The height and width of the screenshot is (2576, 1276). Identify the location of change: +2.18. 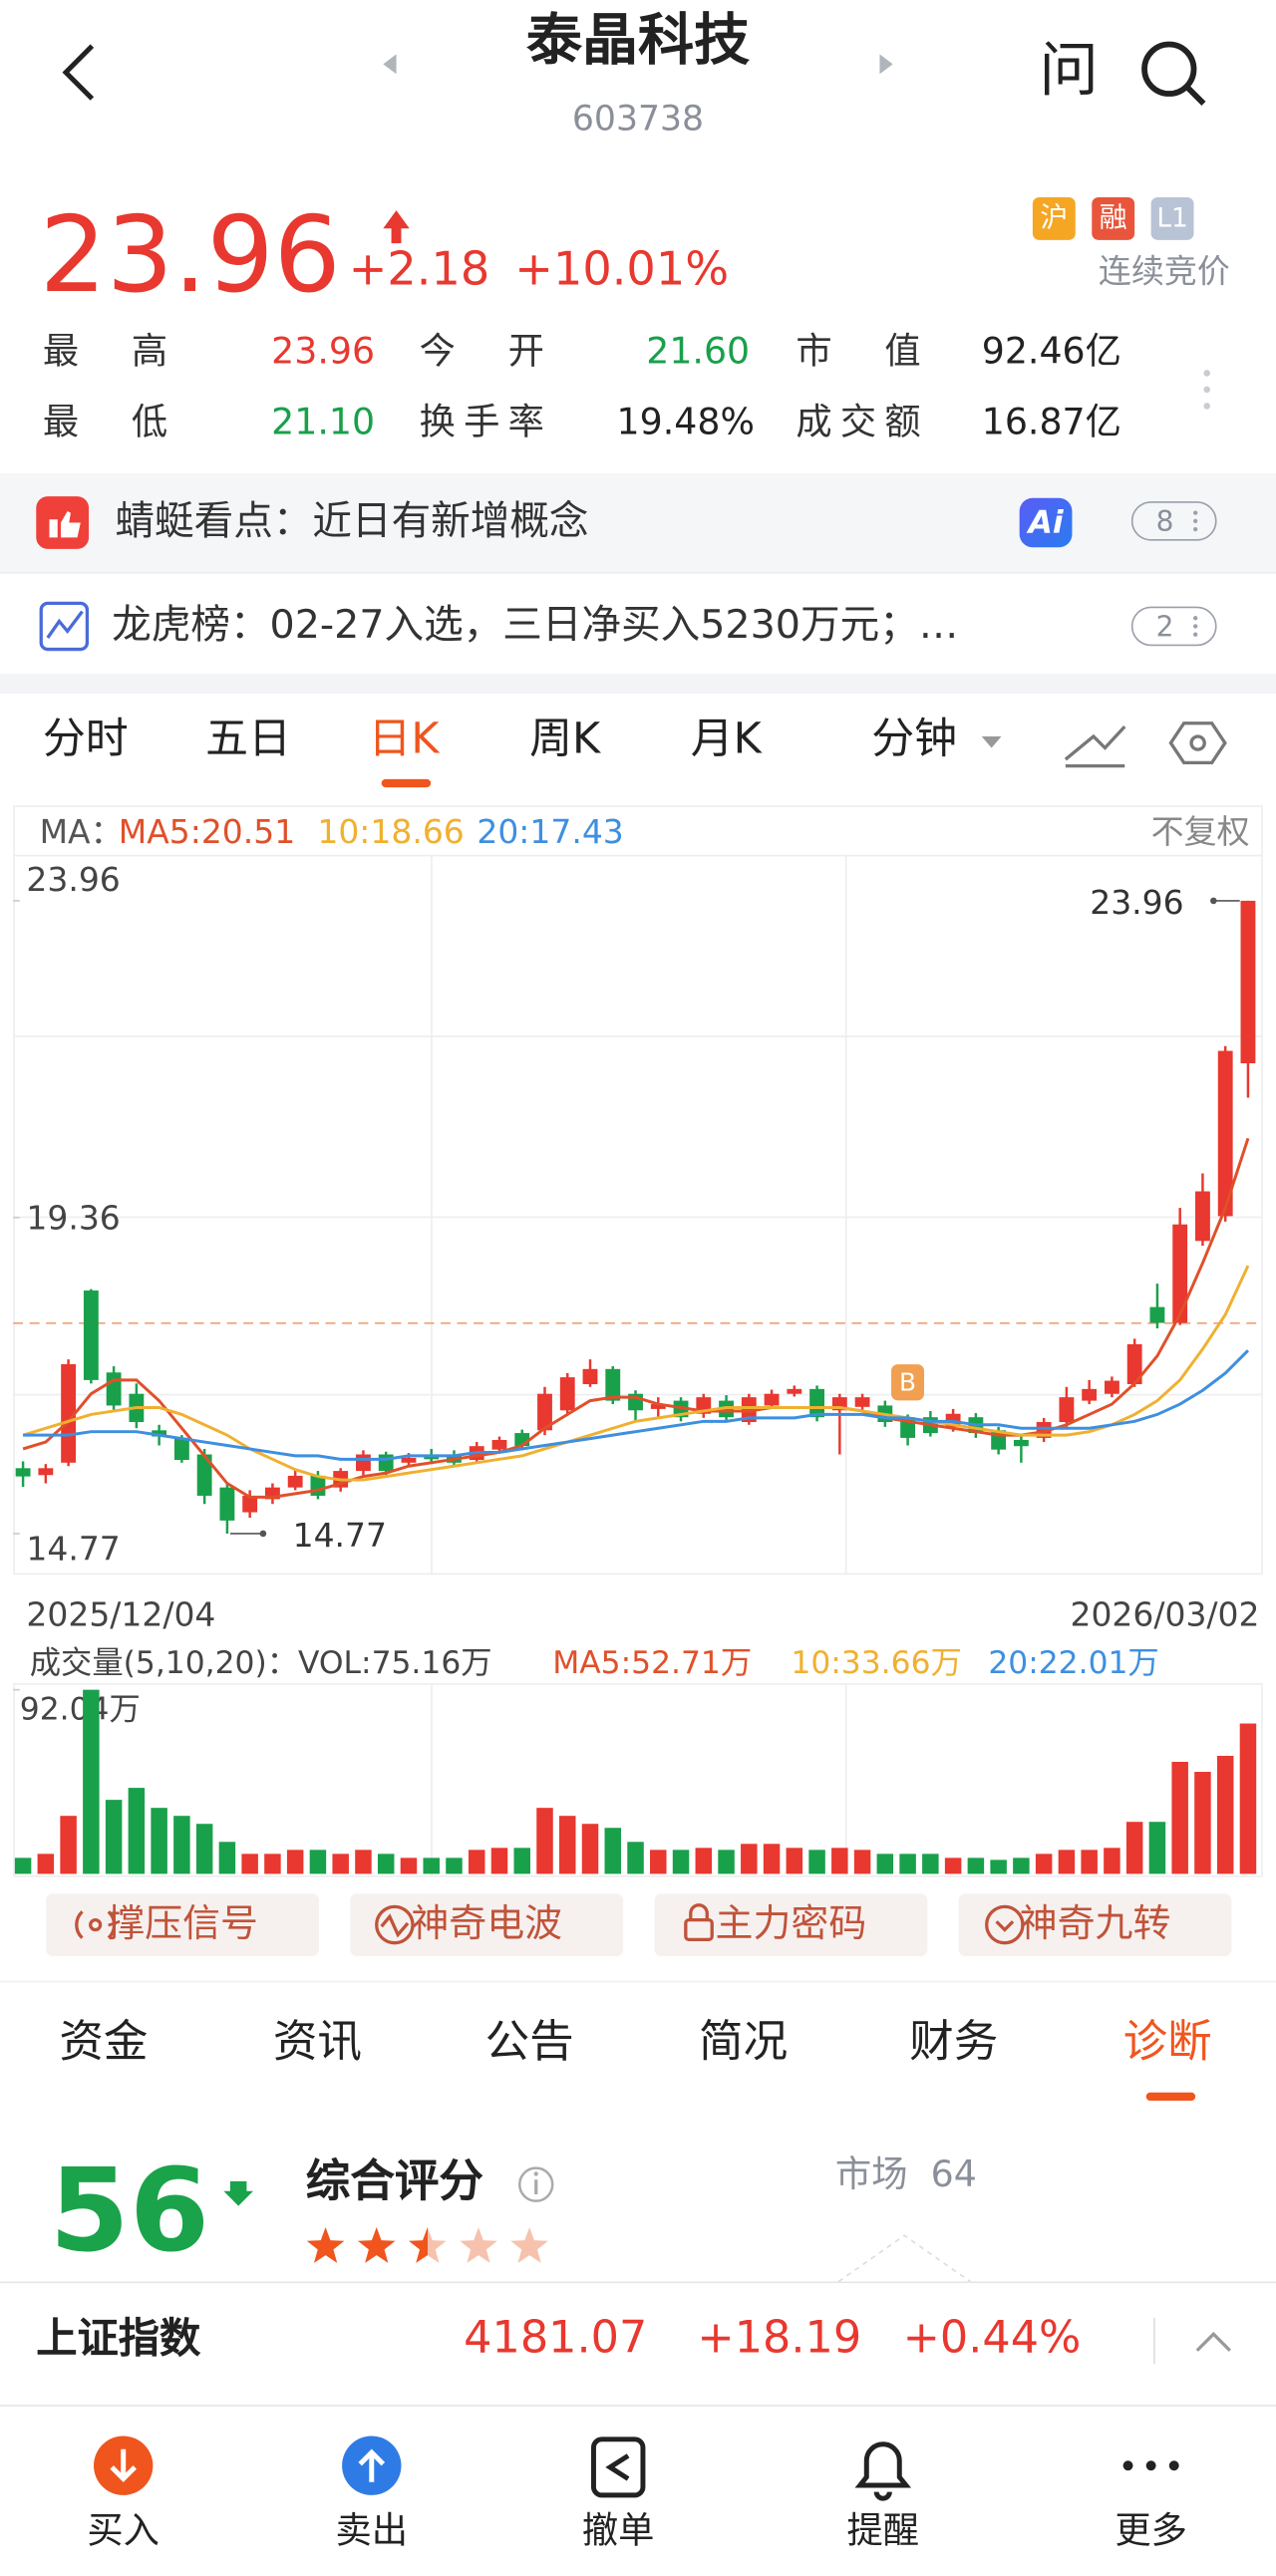
(419, 268).